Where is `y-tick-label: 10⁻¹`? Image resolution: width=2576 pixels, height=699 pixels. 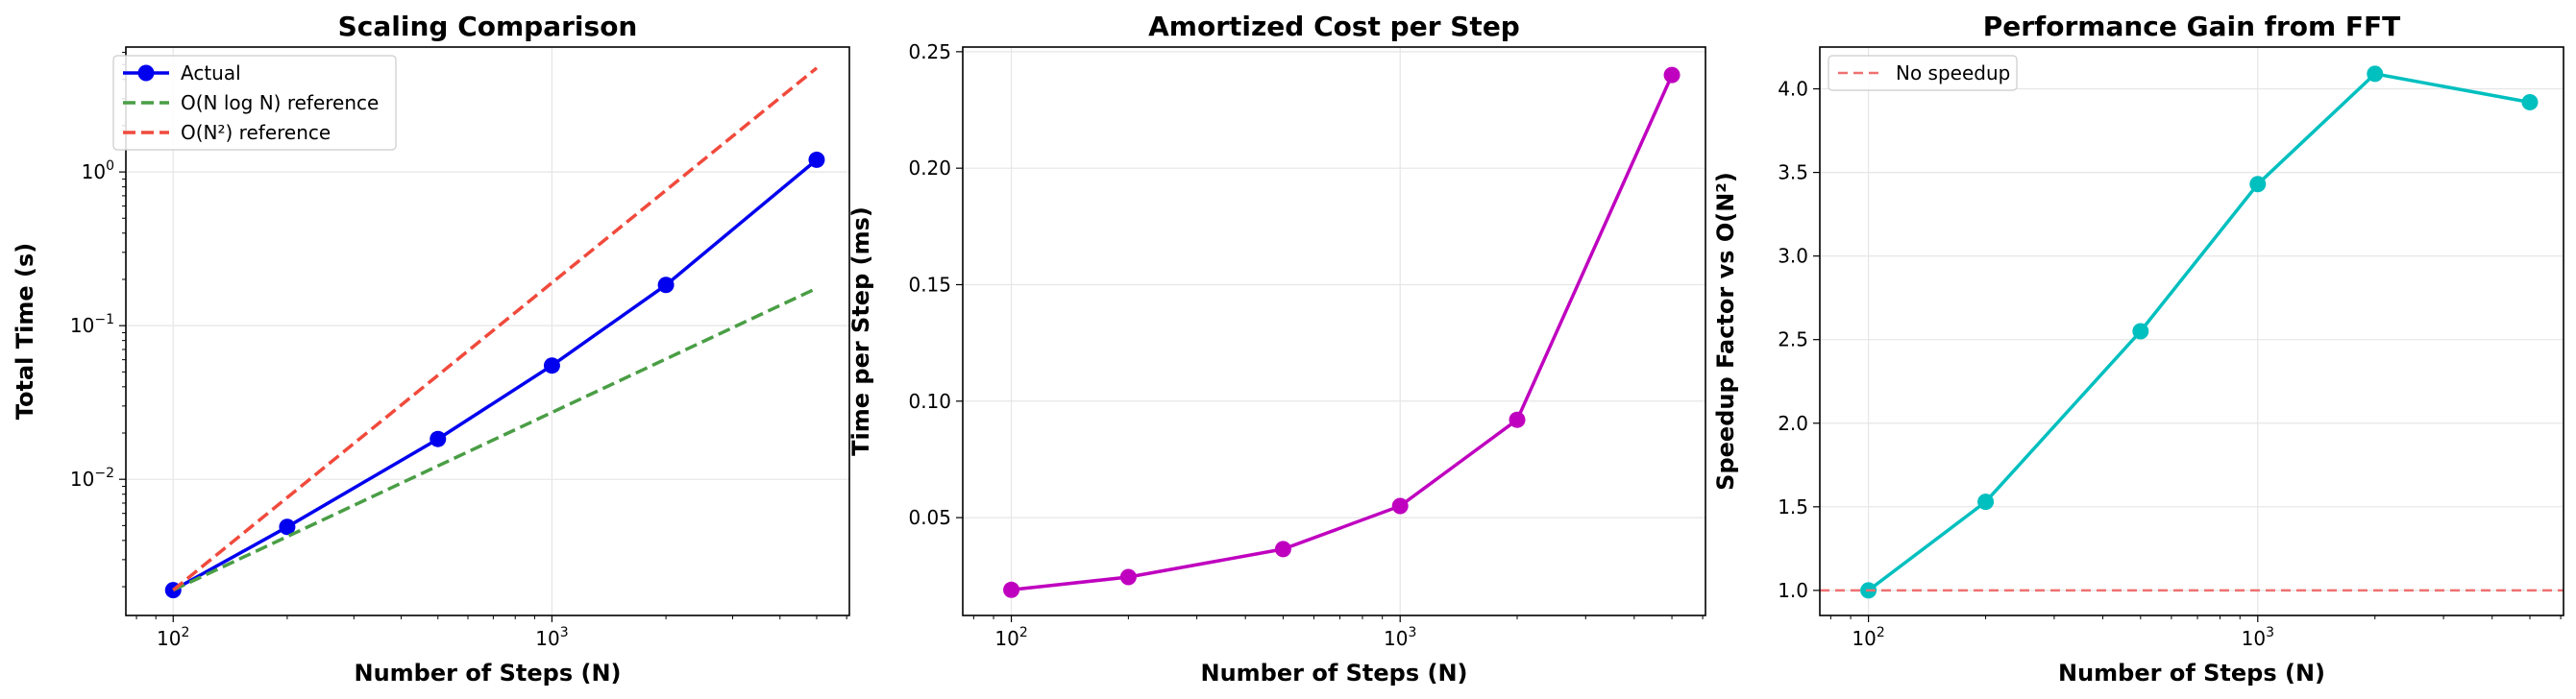 y-tick-label: 10⁻¹ is located at coordinates (92, 325).